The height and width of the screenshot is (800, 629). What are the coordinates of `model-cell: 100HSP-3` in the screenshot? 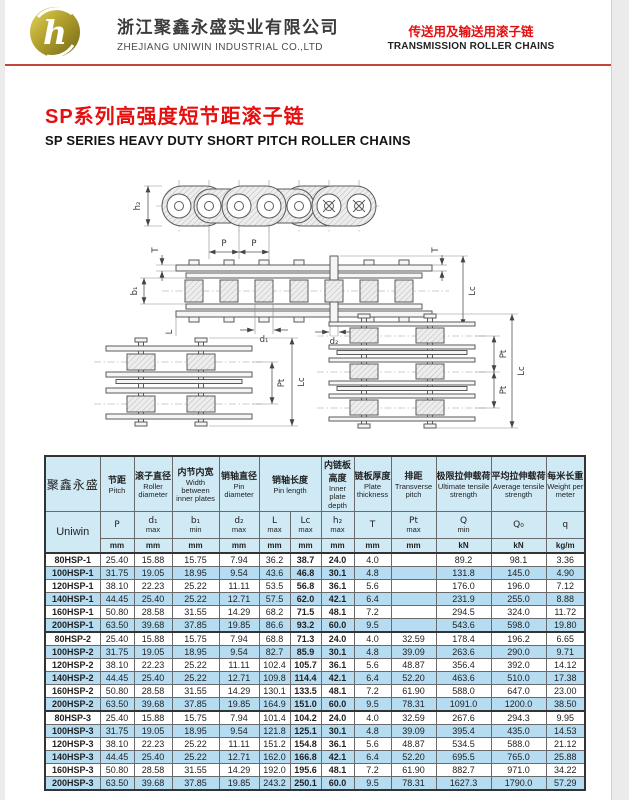 It's located at (72, 731).